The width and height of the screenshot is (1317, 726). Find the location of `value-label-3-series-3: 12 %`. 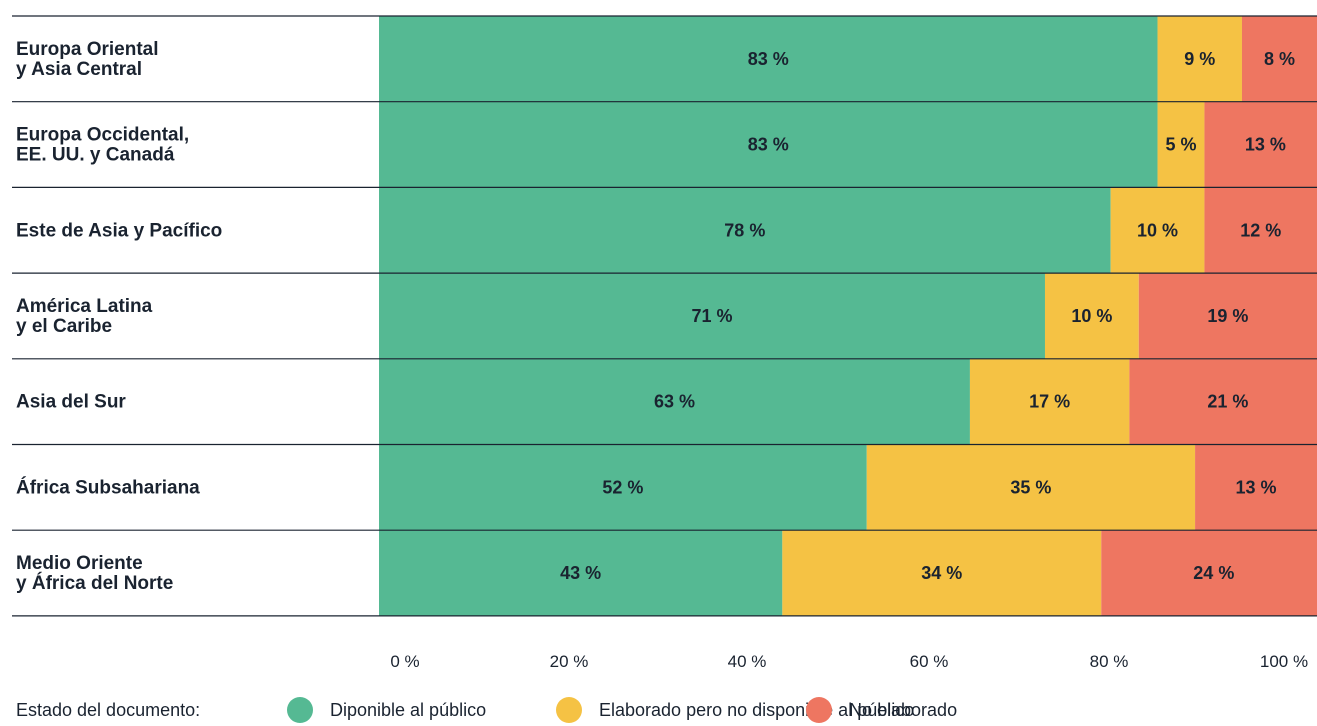

value-label-3-series-3: 12 % is located at coordinates (1260, 230).